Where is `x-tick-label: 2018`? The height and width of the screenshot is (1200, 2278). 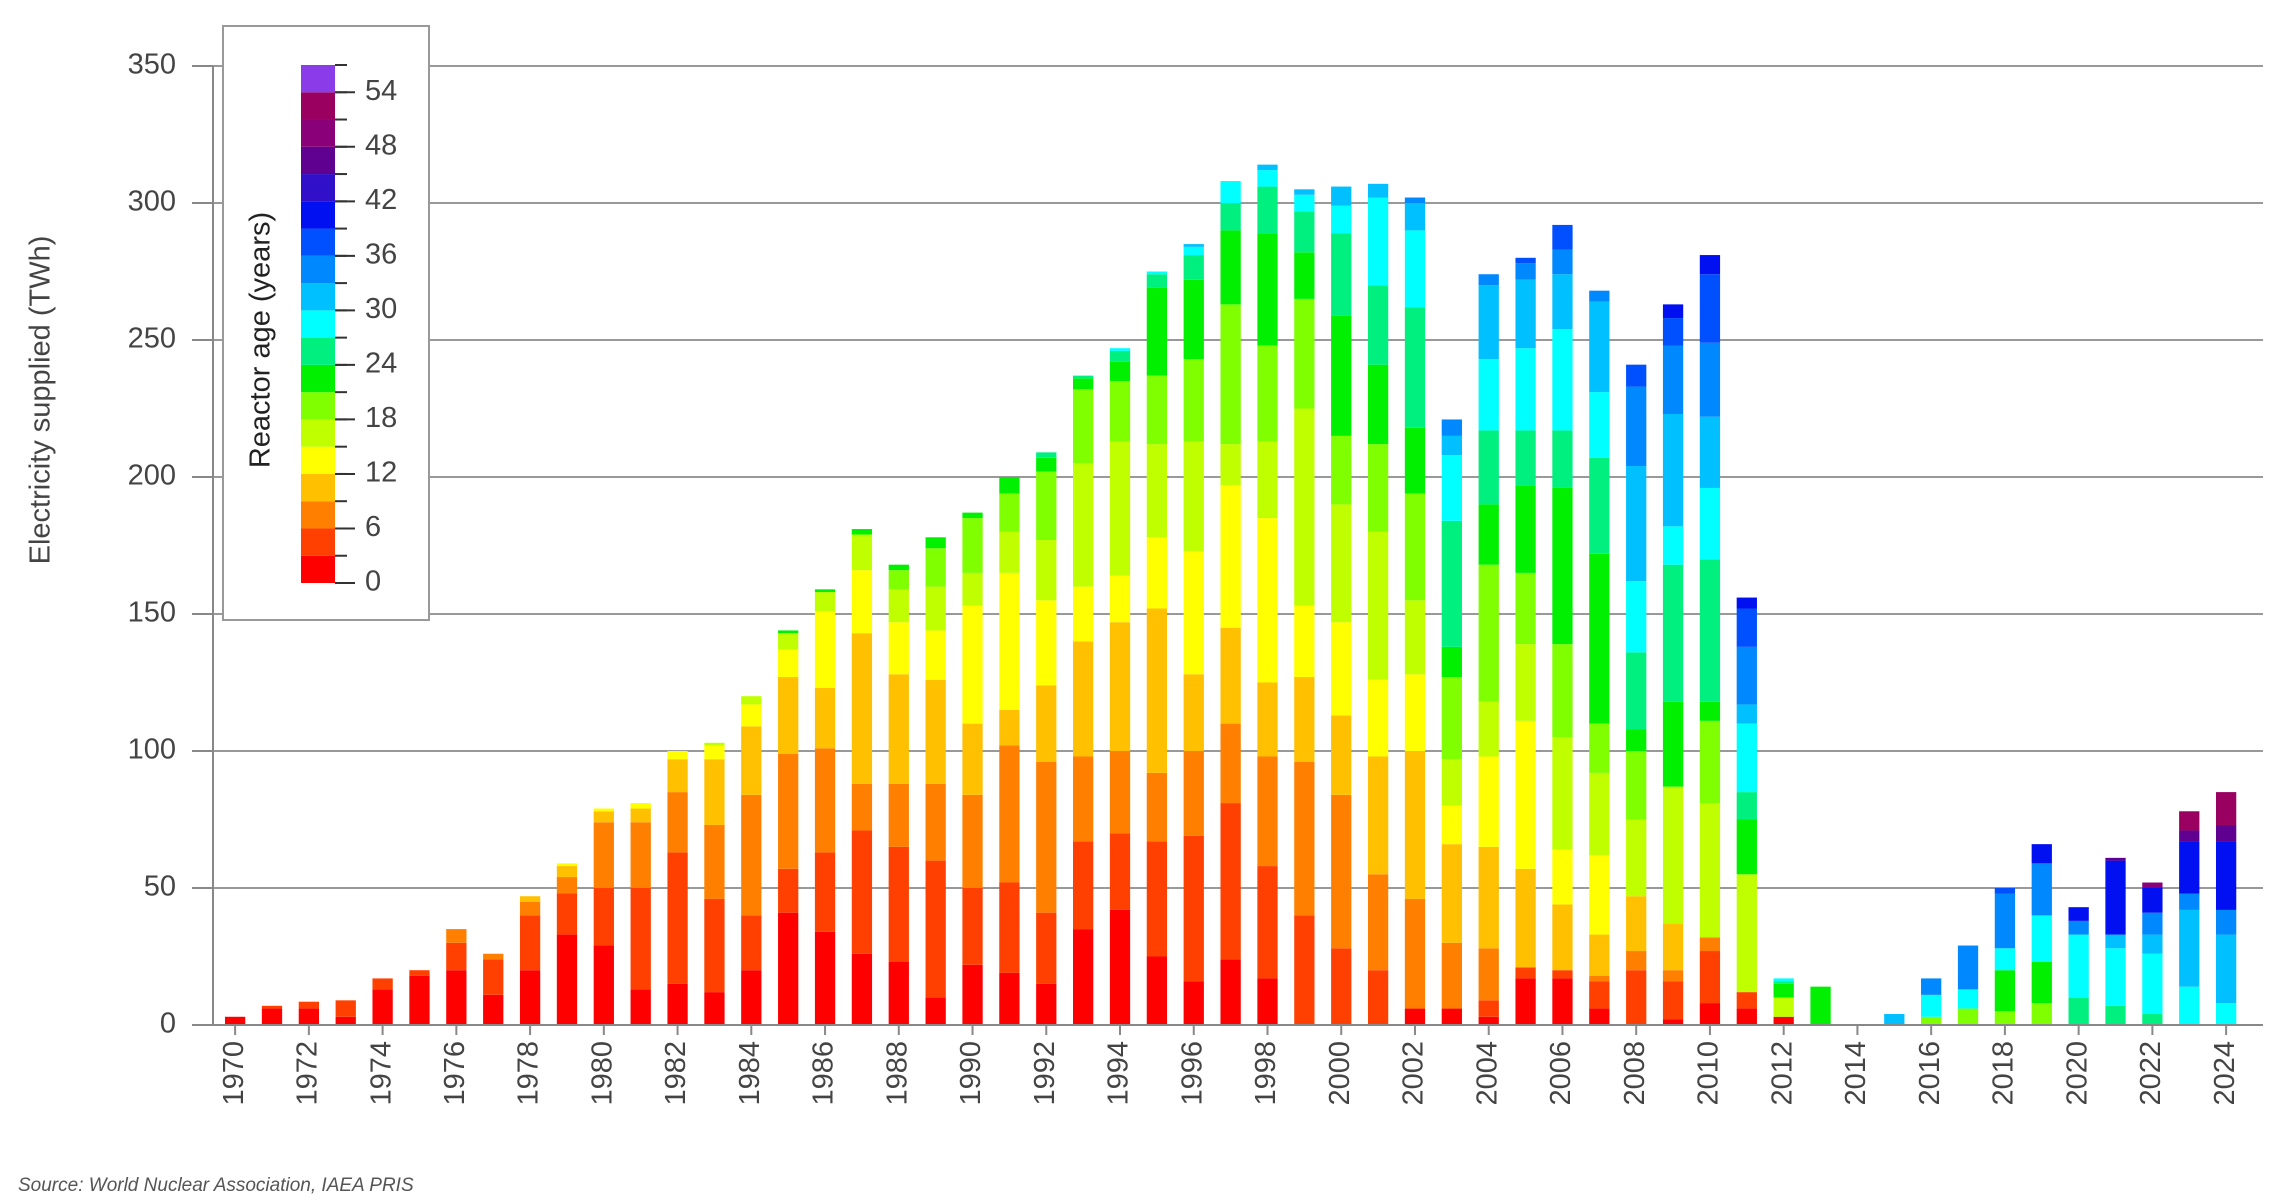 x-tick-label: 2018 is located at coordinates (2004, 1073).